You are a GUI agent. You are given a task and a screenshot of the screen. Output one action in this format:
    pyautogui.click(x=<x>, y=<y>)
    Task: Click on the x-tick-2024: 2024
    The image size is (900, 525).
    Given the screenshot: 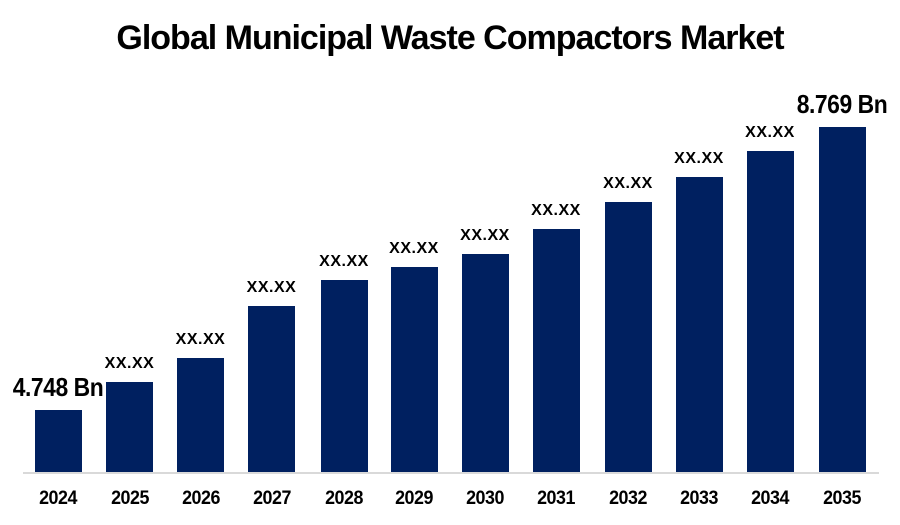 What is the action you would take?
    pyautogui.click(x=58, y=498)
    